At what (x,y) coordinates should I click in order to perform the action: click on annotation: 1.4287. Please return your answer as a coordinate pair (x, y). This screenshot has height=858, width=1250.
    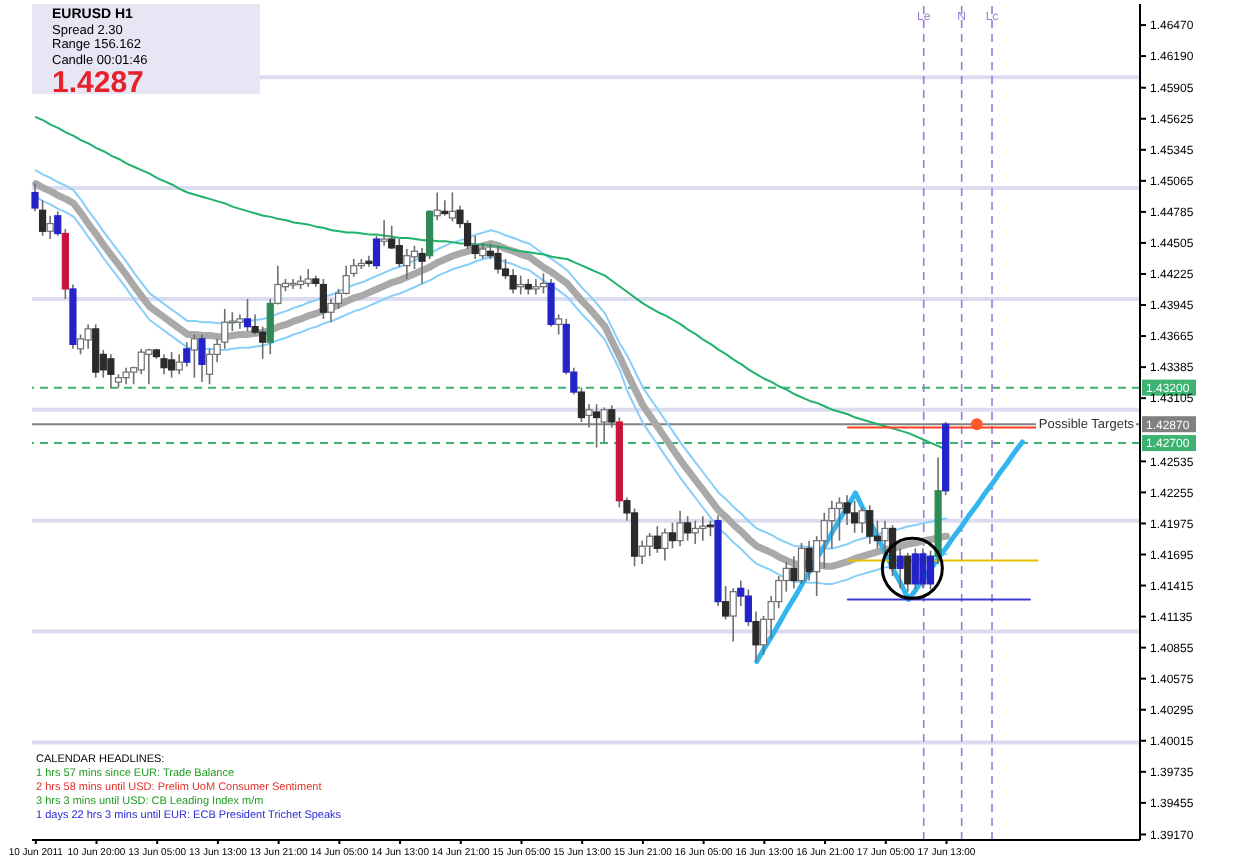
    Looking at the image, I should click on (99, 83).